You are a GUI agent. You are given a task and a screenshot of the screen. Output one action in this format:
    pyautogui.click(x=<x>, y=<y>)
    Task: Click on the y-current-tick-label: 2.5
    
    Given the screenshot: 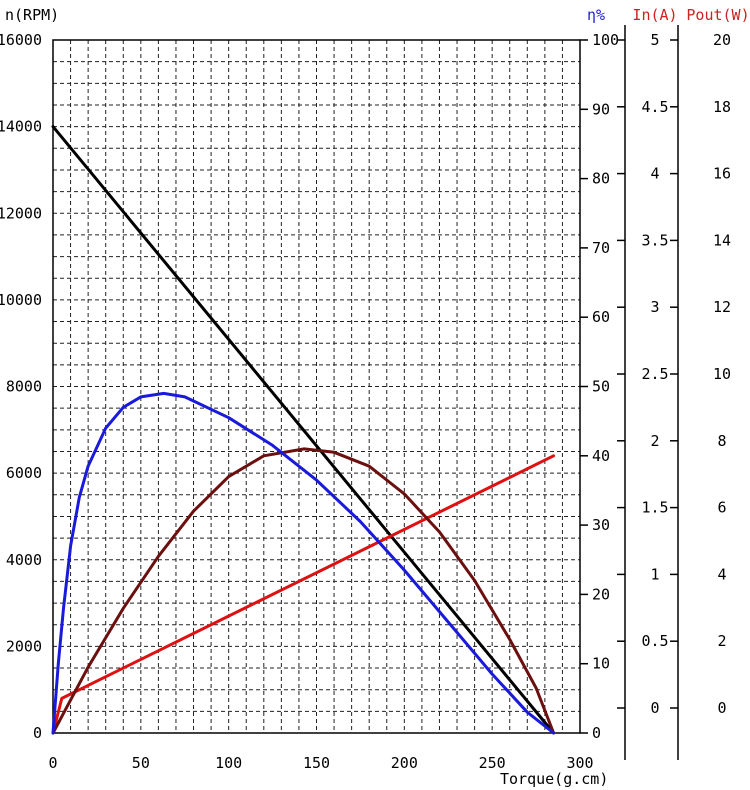 What is the action you would take?
    pyautogui.click(x=654, y=374)
    